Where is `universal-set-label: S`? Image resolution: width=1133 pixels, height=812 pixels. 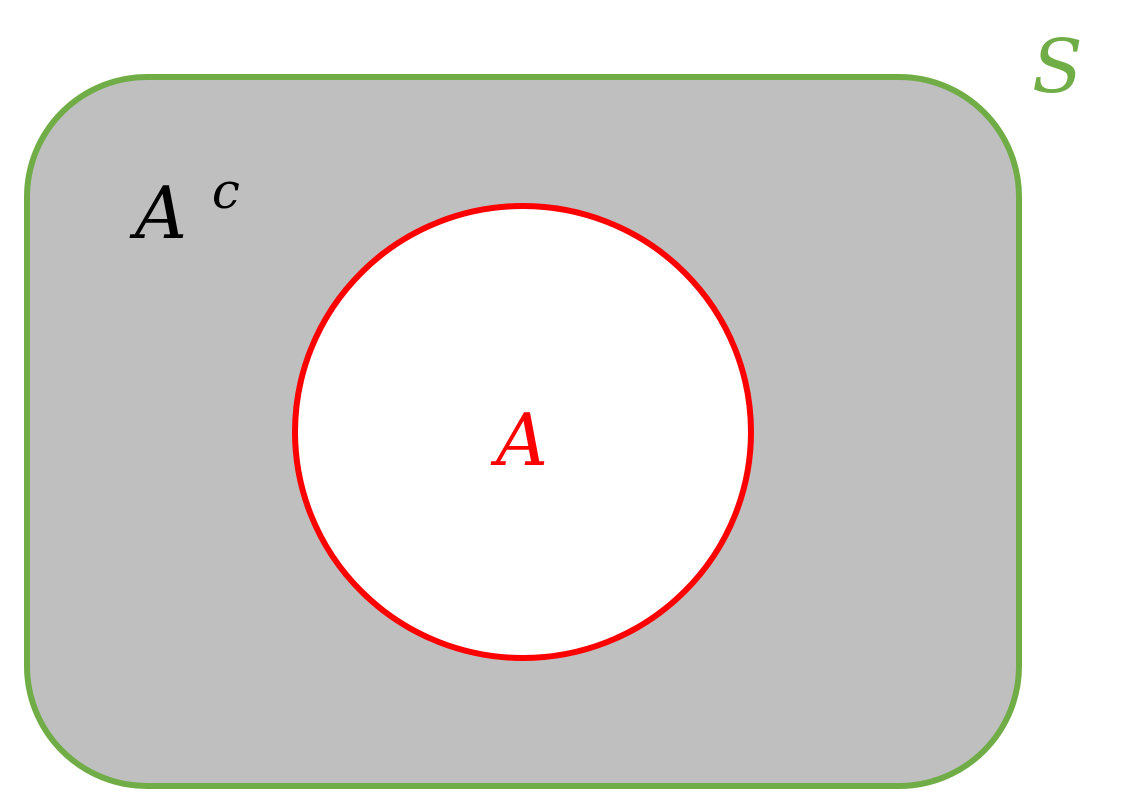 universal-set-label: S is located at coordinates (1057, 67).